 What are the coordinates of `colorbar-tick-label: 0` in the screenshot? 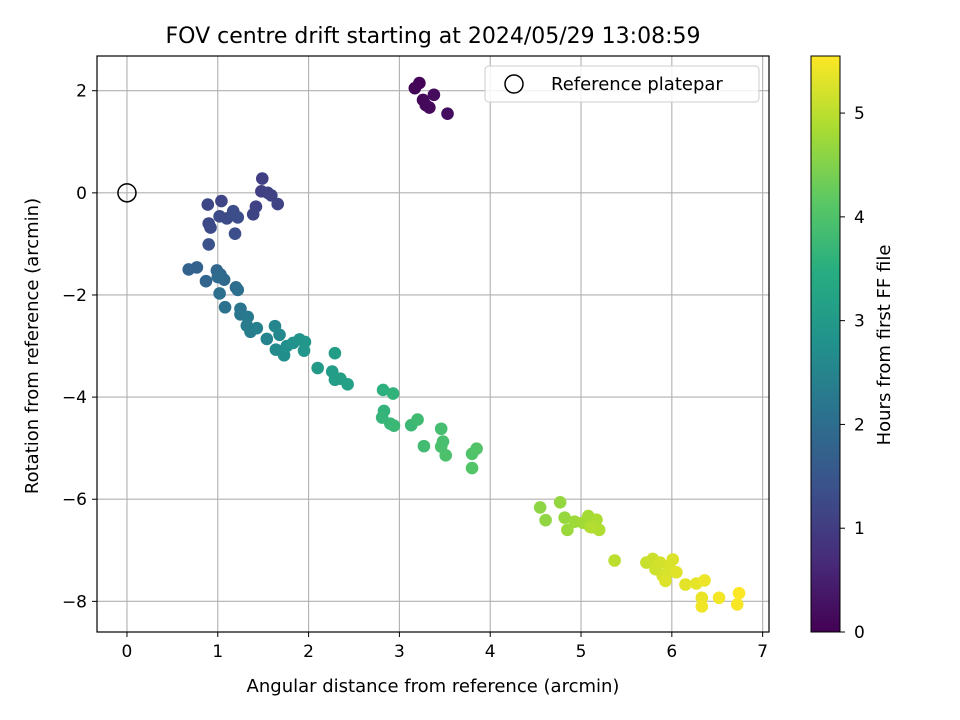 It's located at (859, 633).